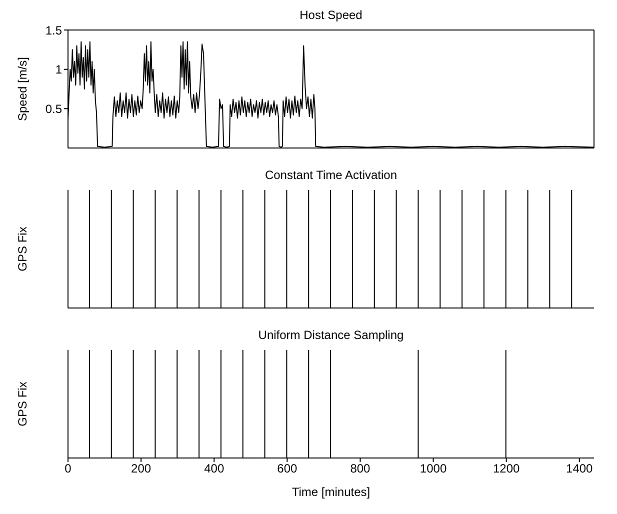  I want to click on chart-title: Constant Time Activation, so click(331, 176).